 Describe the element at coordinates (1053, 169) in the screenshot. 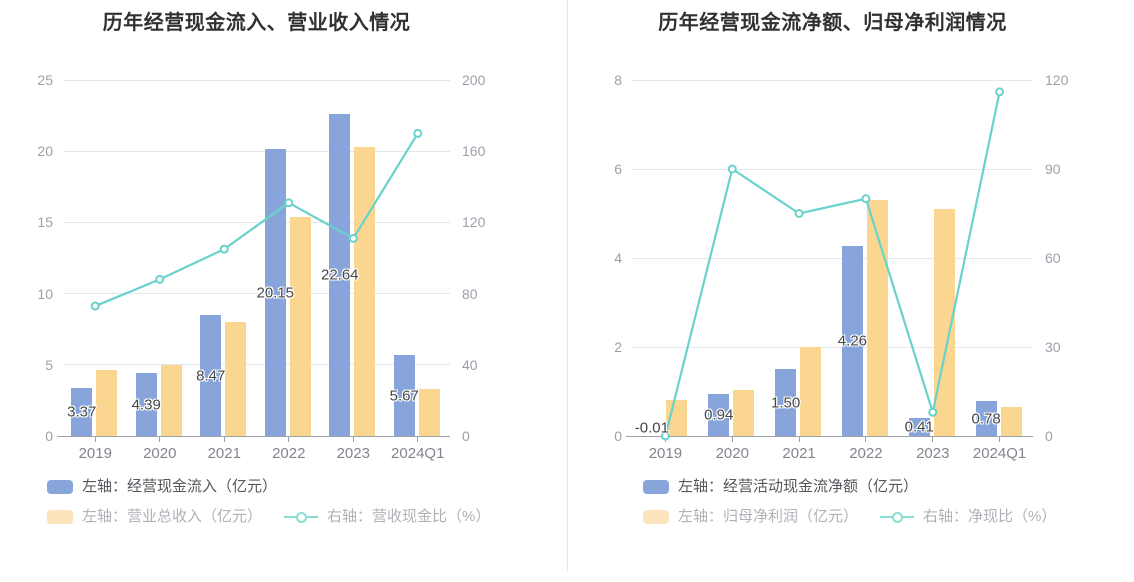

I see `y-axis-tick-label-right: 90` at that location.